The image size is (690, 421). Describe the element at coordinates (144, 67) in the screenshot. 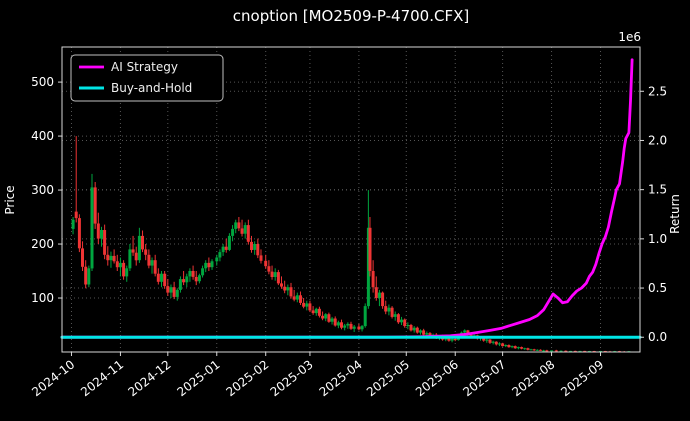

I see `legend-label-ai-strategy: AI Strategy` at that location.